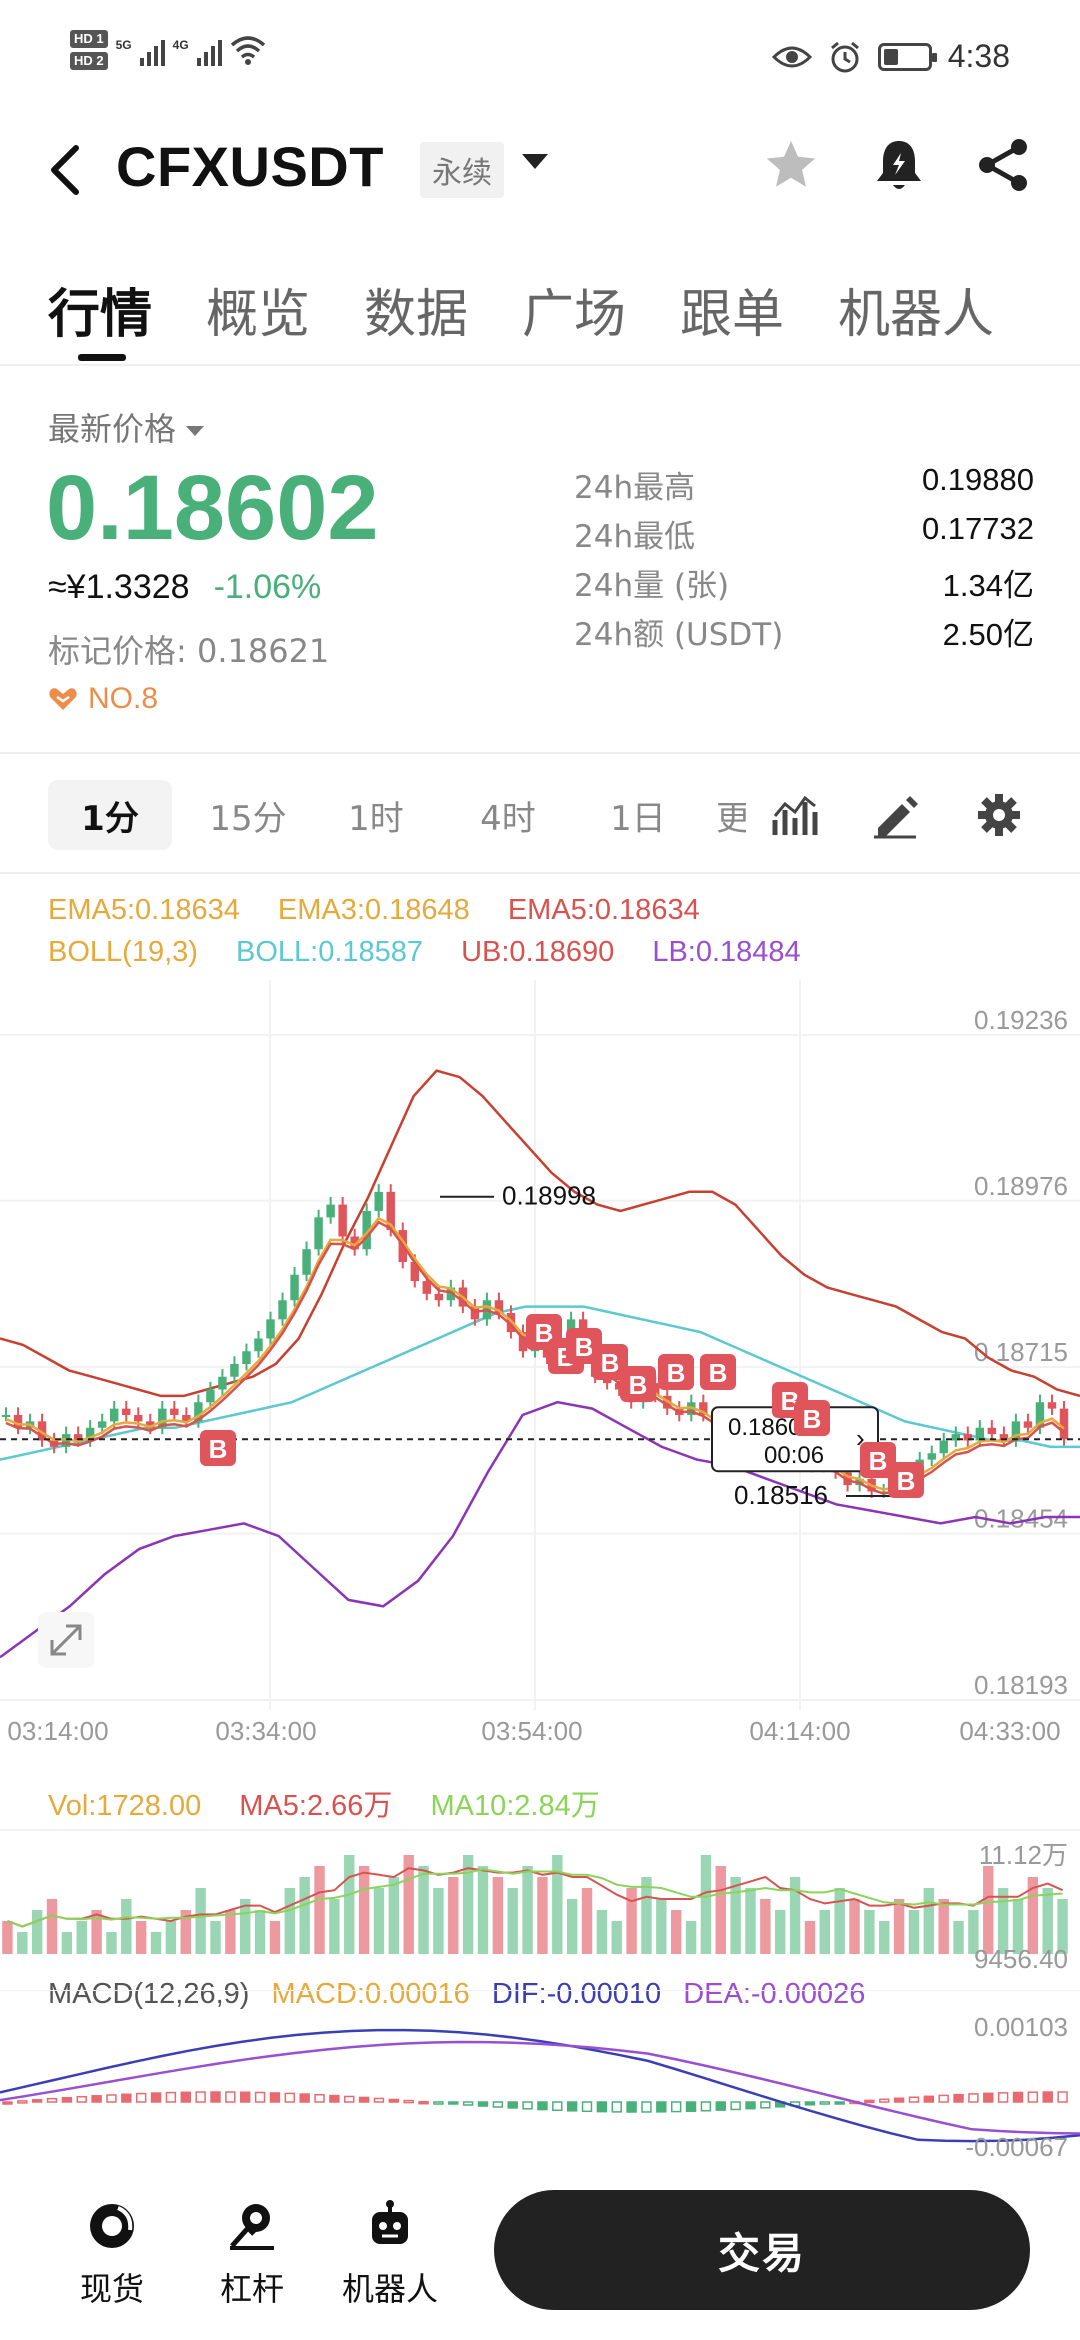 The height and width of the screenshot is (2340, 1080). Describe the element at coordinates (731, 818) in the screenshot. I see `tf-more: 更` at that location.